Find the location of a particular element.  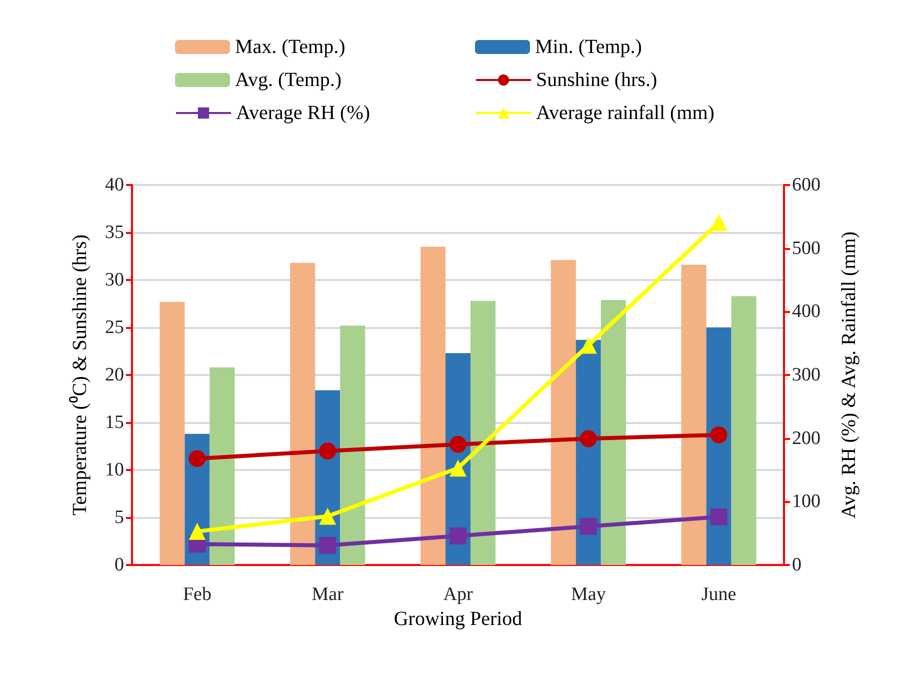

x-axis-title: Growing Period is located at coordinates (458, 619).